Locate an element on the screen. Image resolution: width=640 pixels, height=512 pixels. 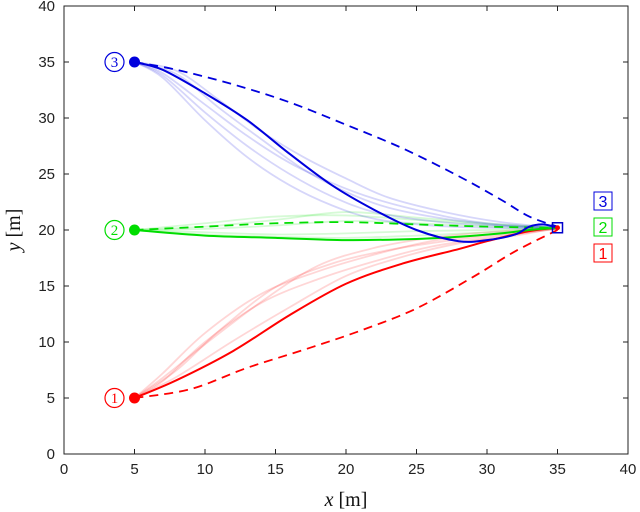
goal-point is located at coordinates (557, 228).